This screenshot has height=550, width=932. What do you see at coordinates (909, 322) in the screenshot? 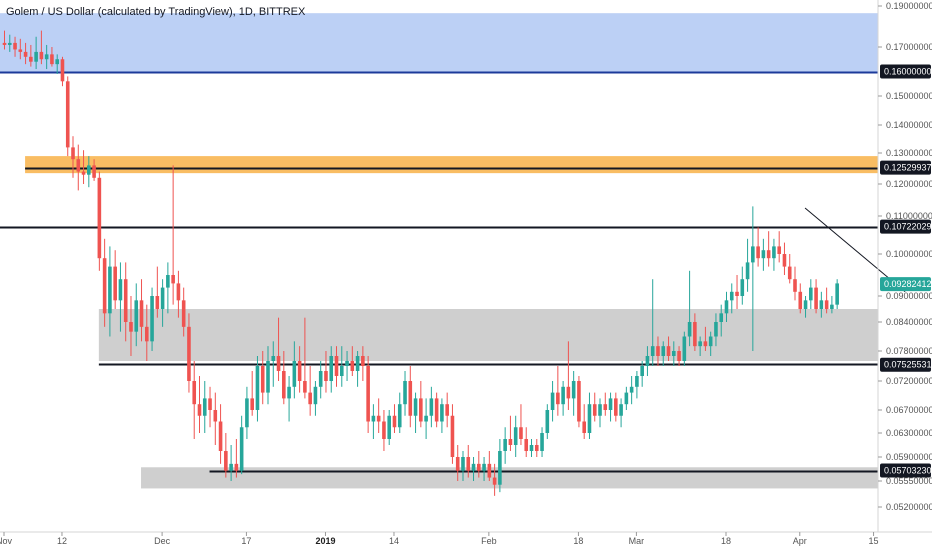
I see `y-tick-label: 0.08400000` at bounding box center [909, 322].